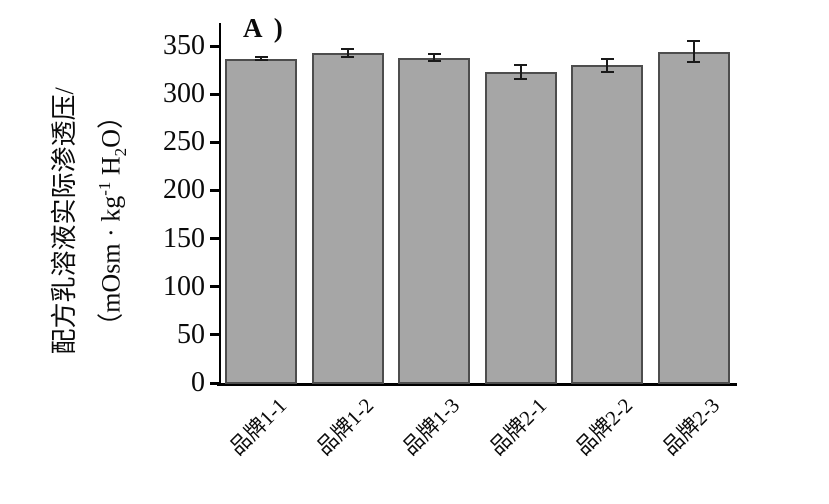 The width and height of the screenshot is (829, 504). What do you see at coordinates (264, 28) in the screenshot?
I see `panel-label: A )` at bounding box center [264, 28].